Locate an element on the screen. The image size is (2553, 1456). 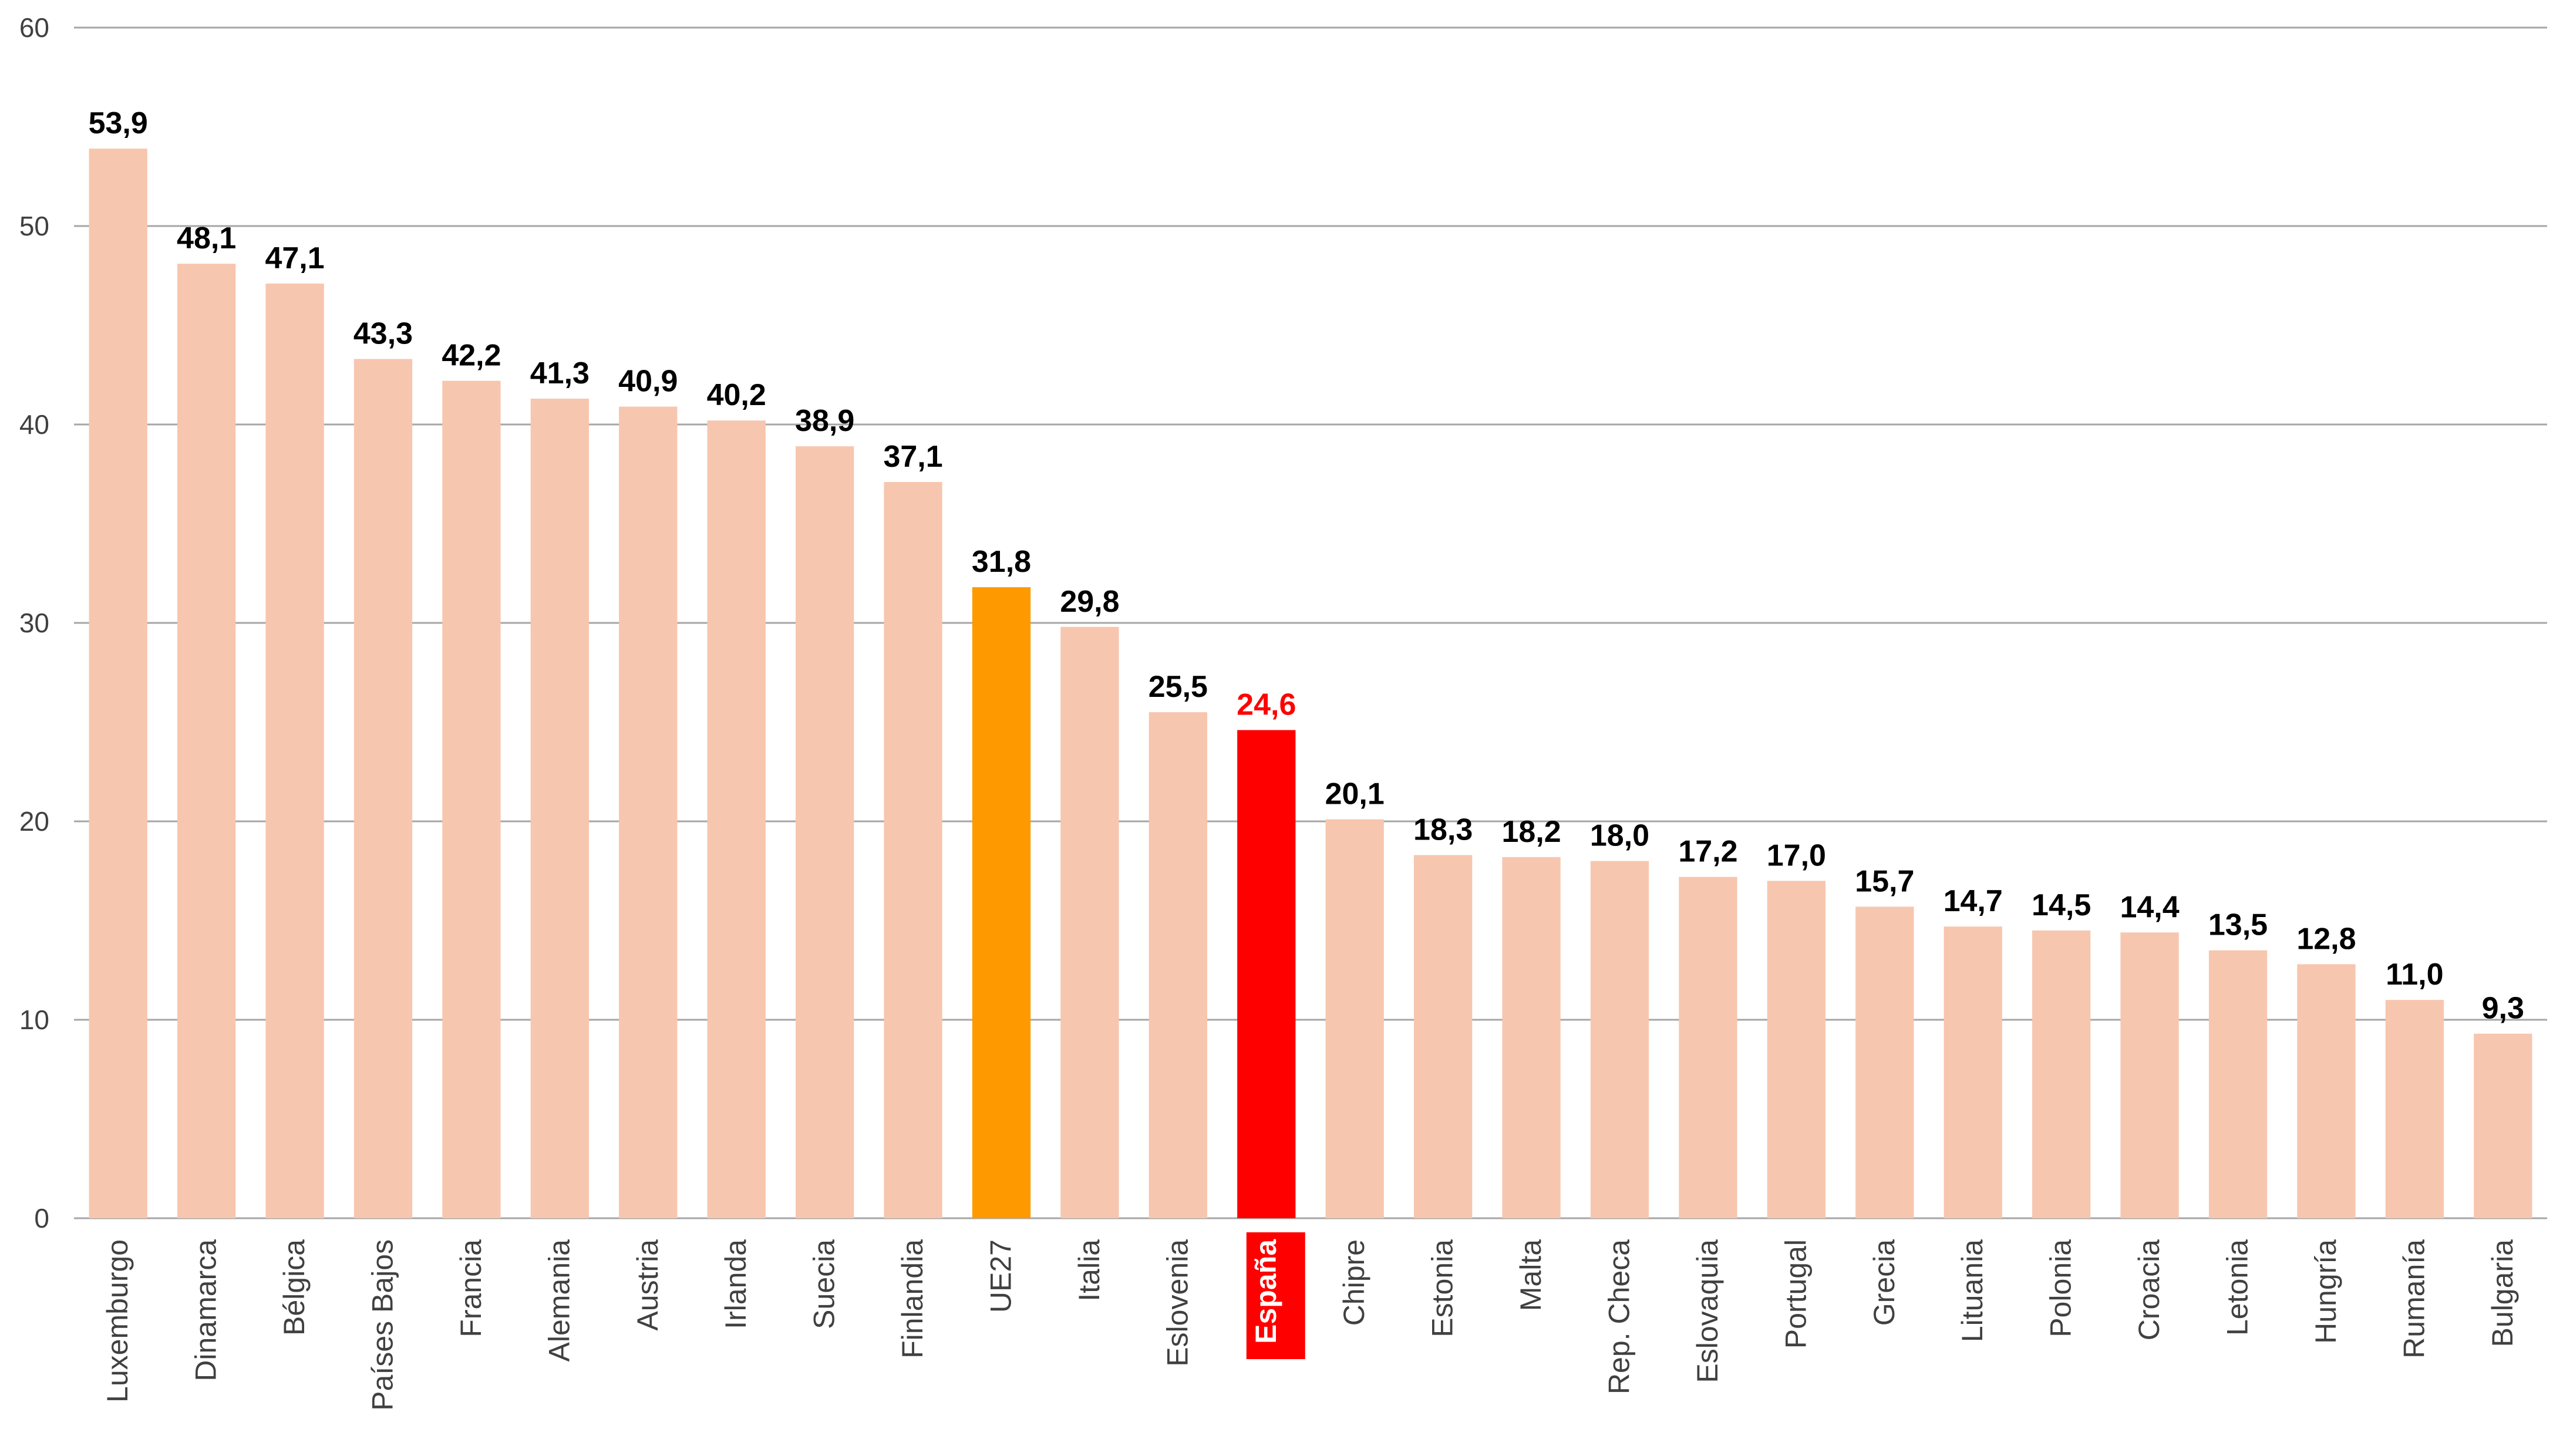
category-label-group: Alemania is located at coordinates (559, 1300).